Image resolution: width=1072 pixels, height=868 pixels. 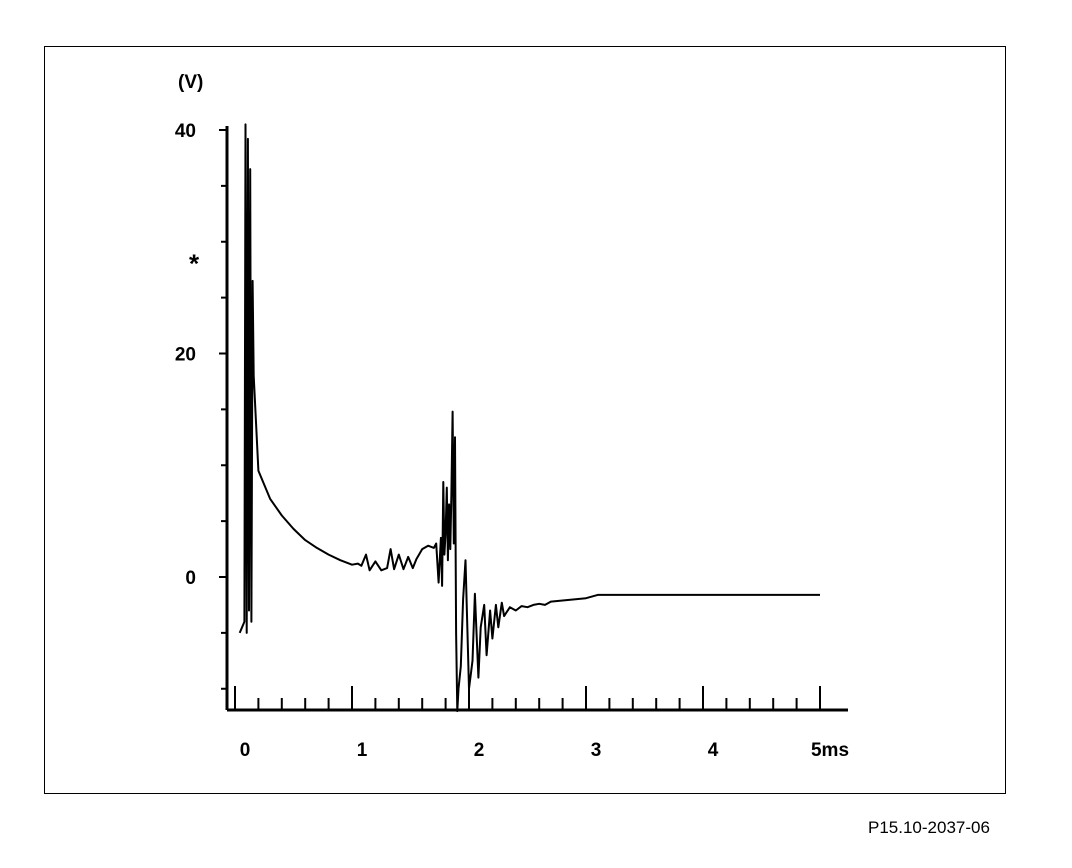 I want to click on figure-id: P15.10-2037-06, so click(x=929, y=827).